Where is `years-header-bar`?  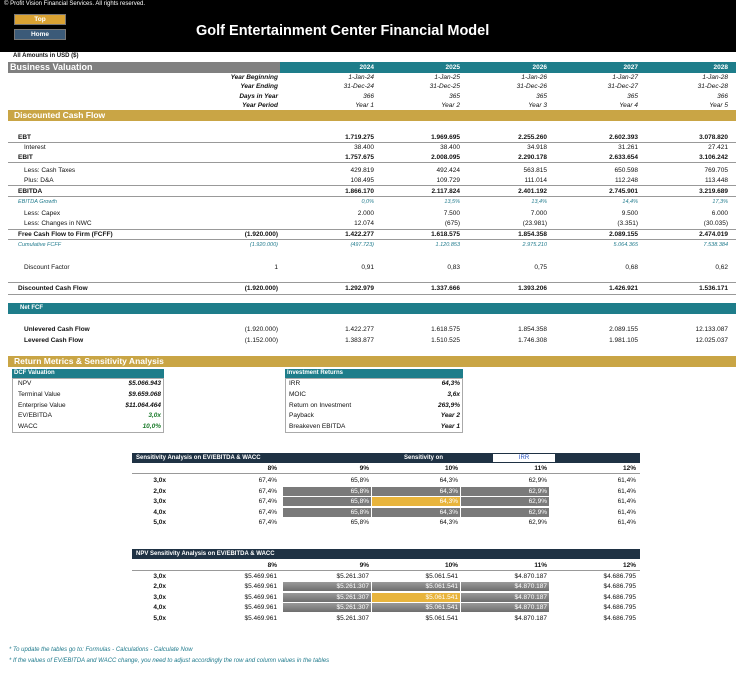
years-header-bar is located at coordinates (508, 67).